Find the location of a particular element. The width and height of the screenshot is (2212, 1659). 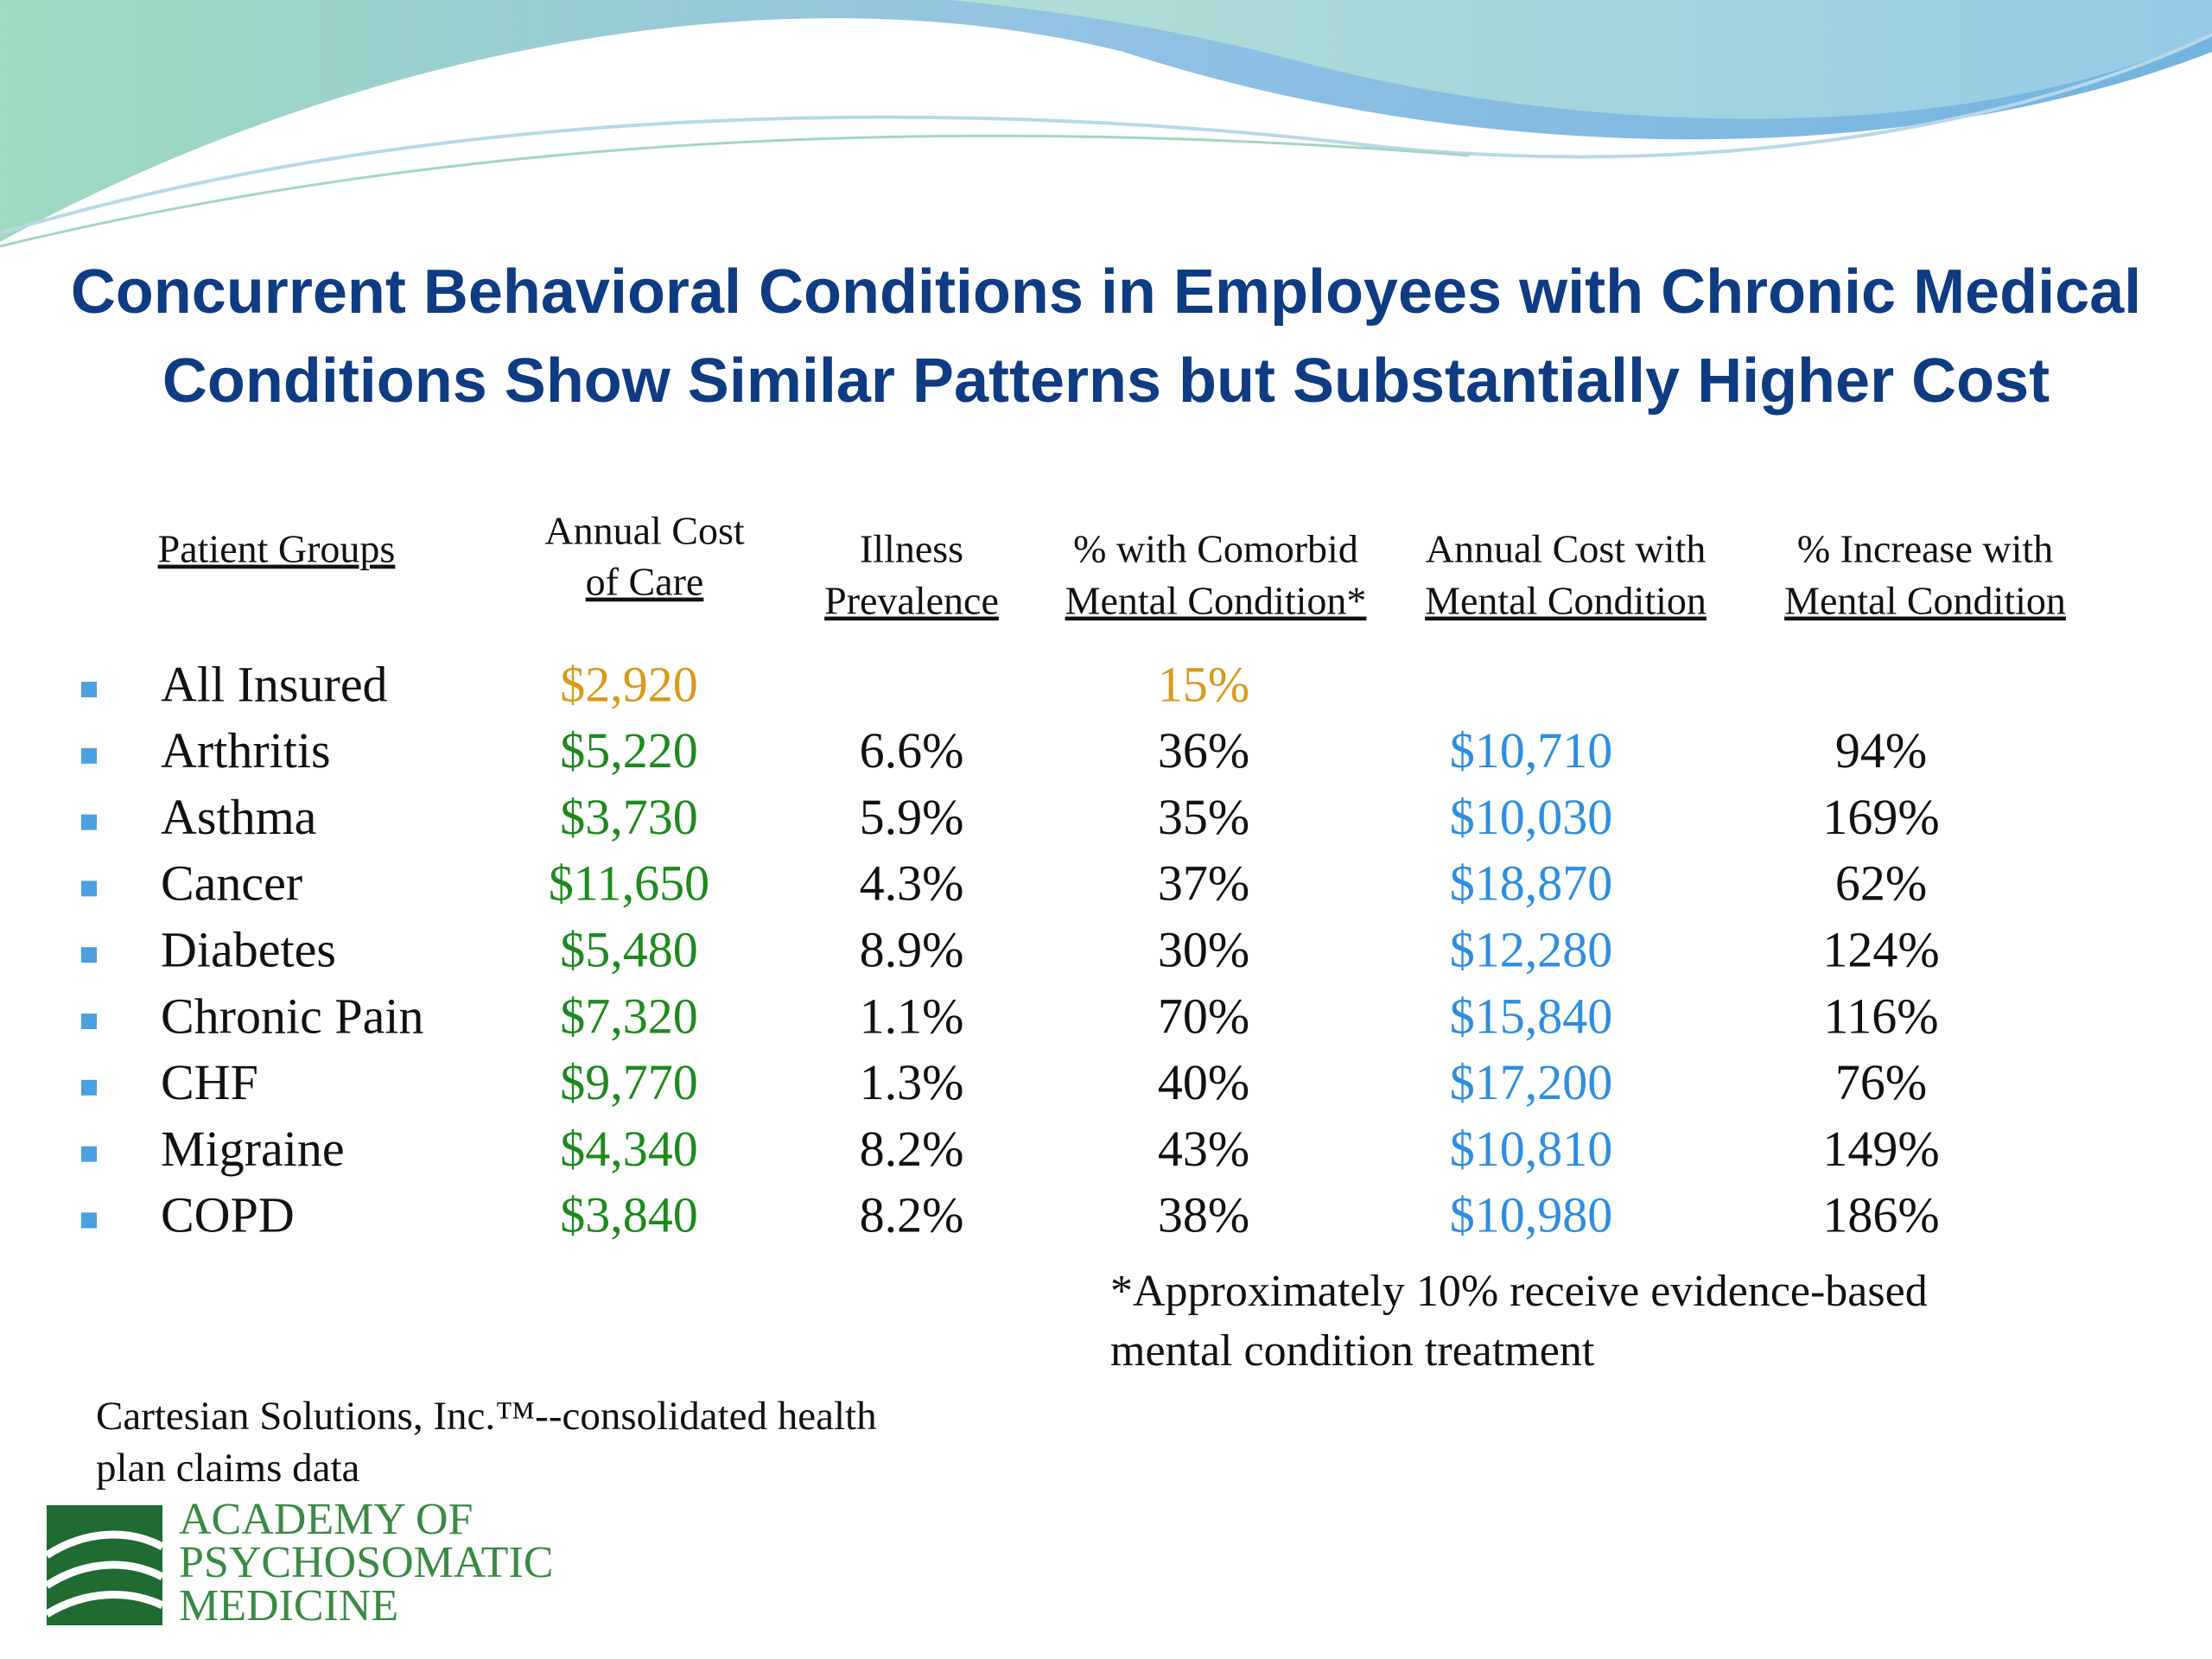

row-label: Chronic Pain is located at coordinates (292, 1016).